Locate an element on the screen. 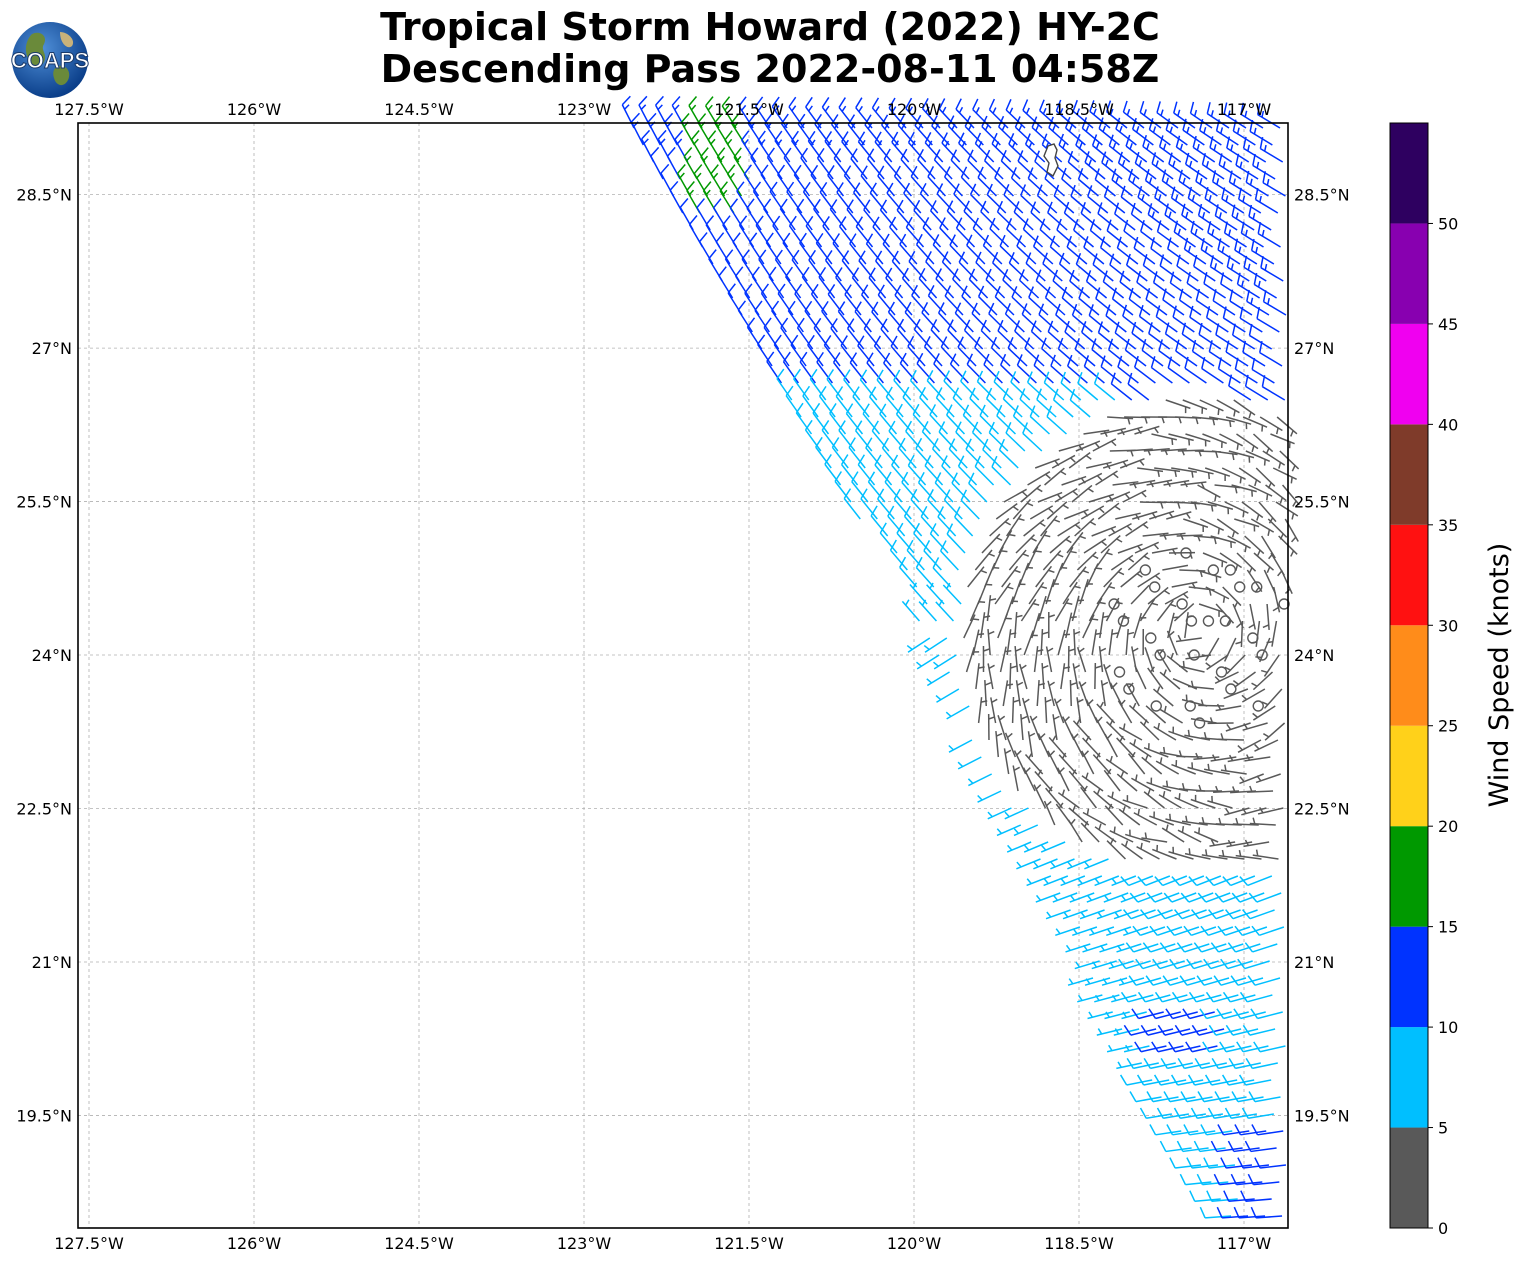 The height and width of the screenshot is (1264, 1527). lon-tick-top: 123°W is located at coordinates (584, 109).